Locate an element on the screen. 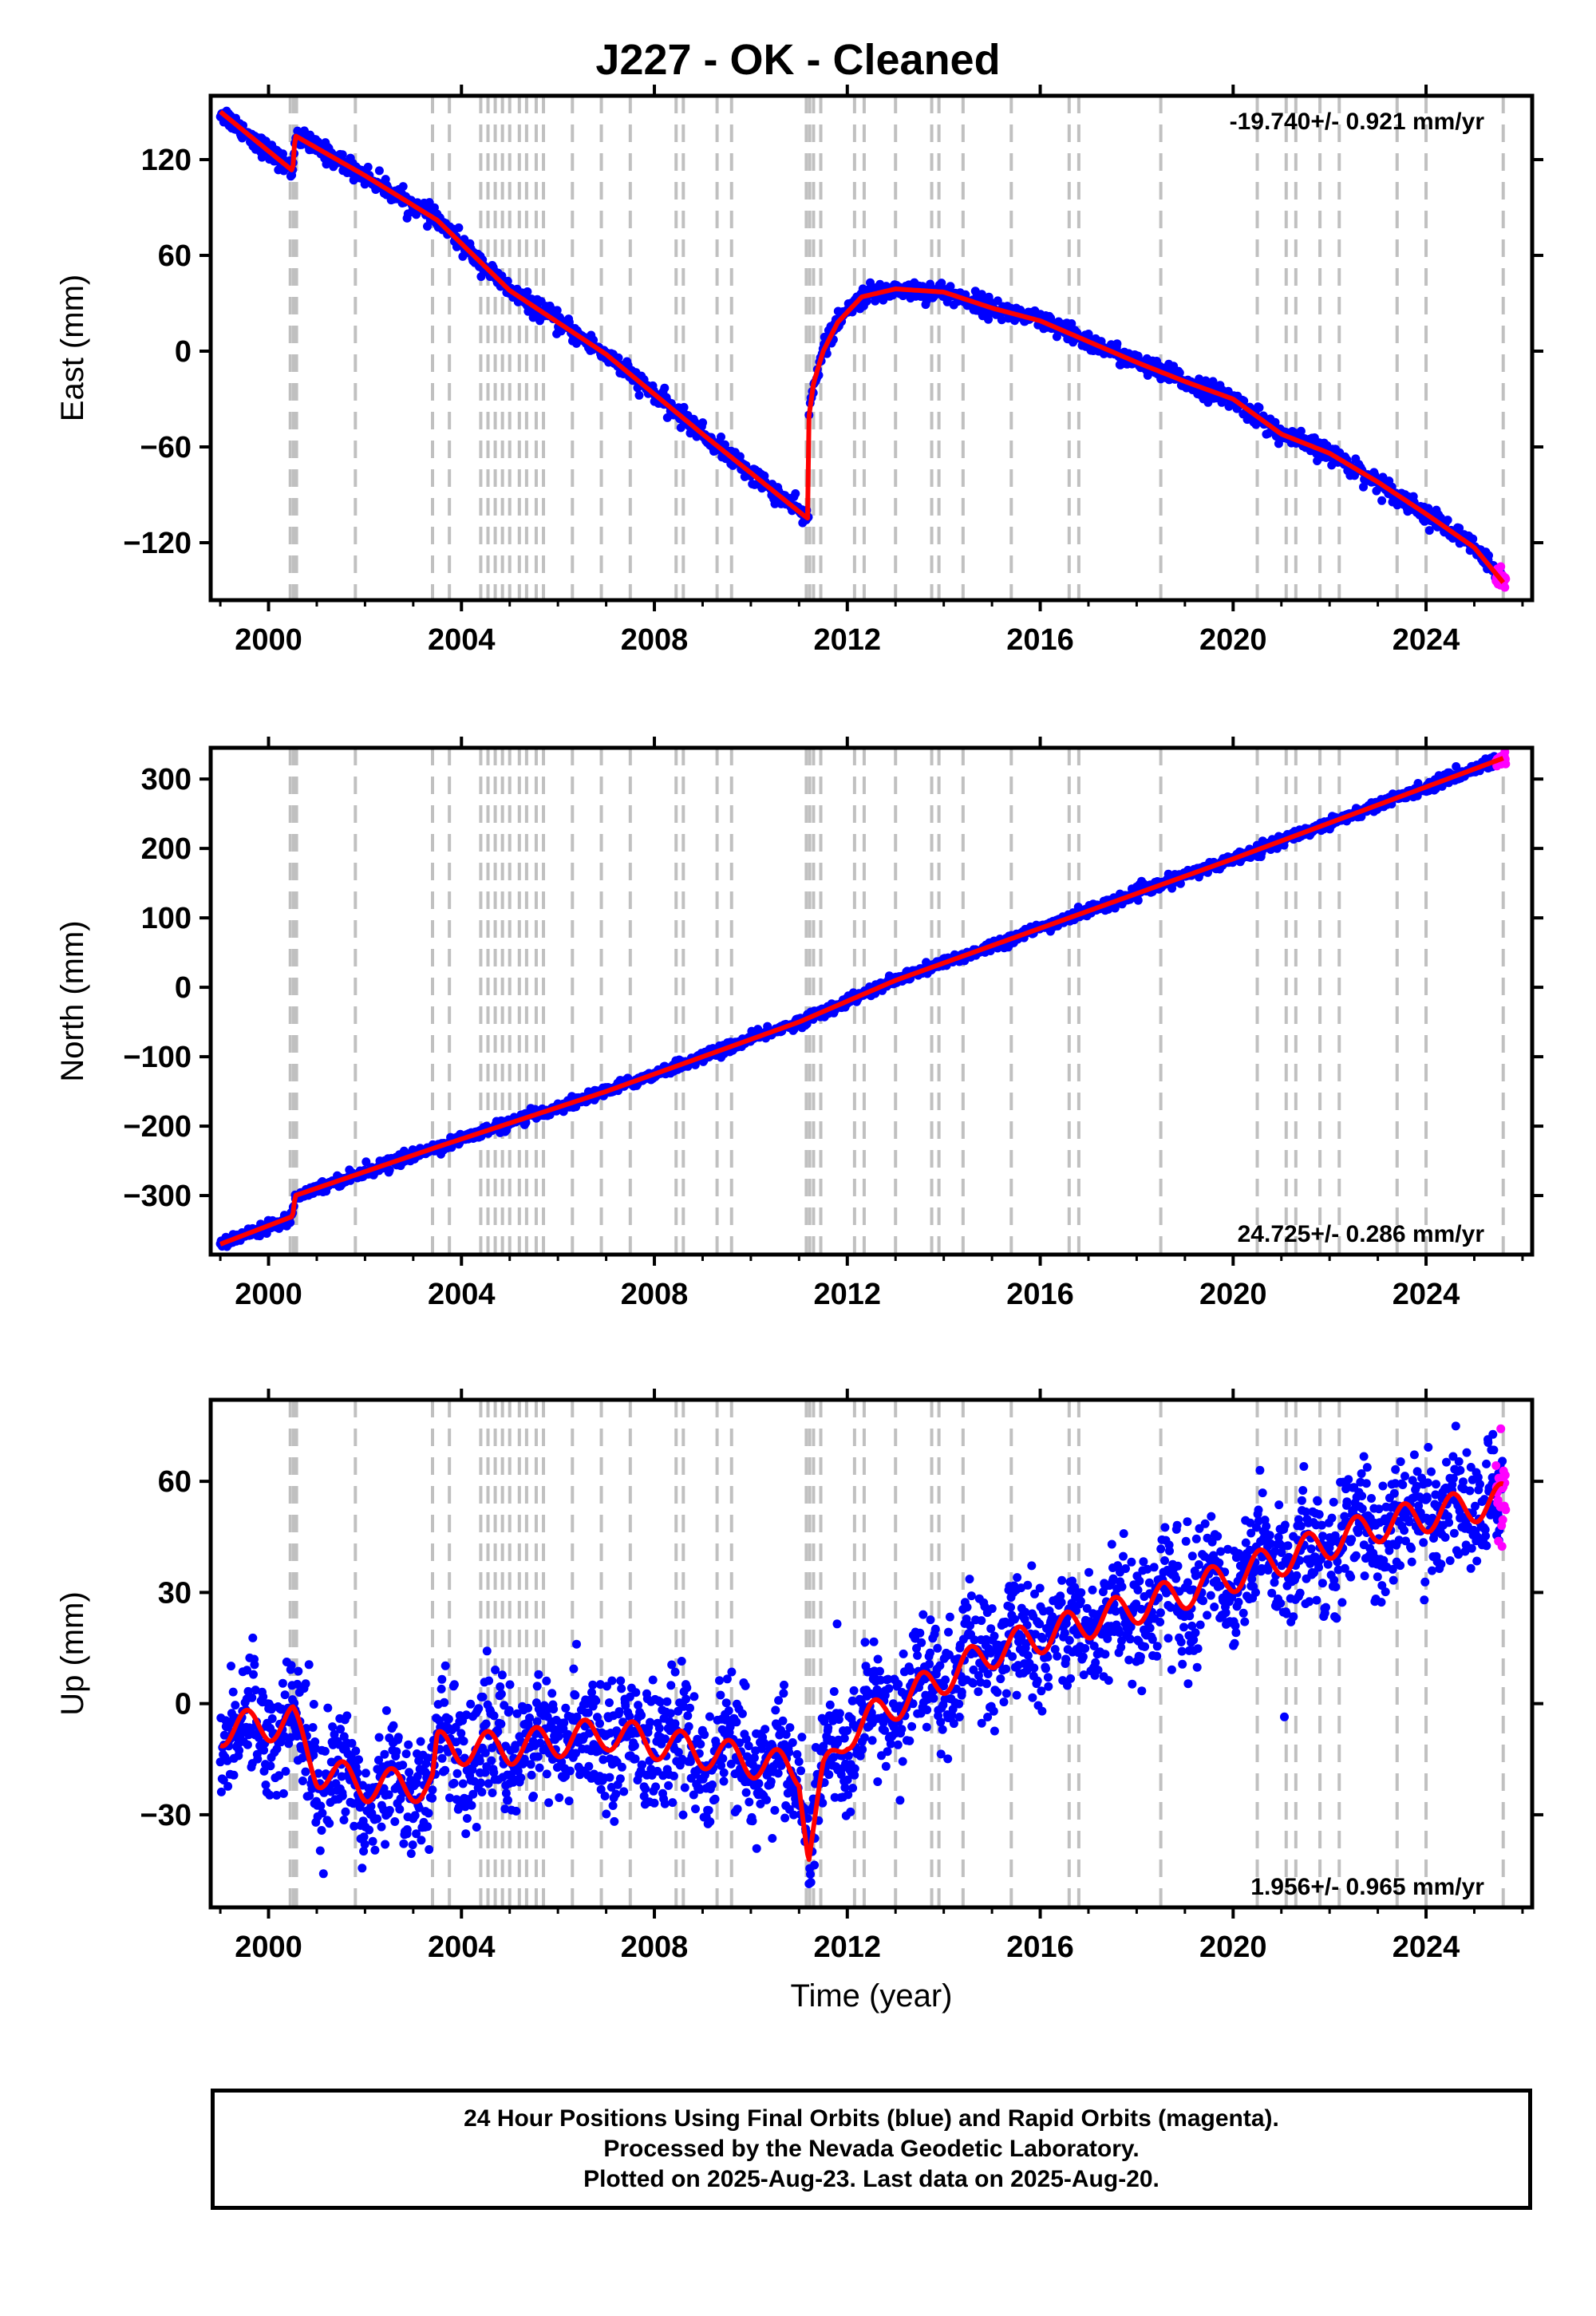 The image size is (1596, 2316). north-xtick-label: 2020 is located at coordinates (1233, 1294).